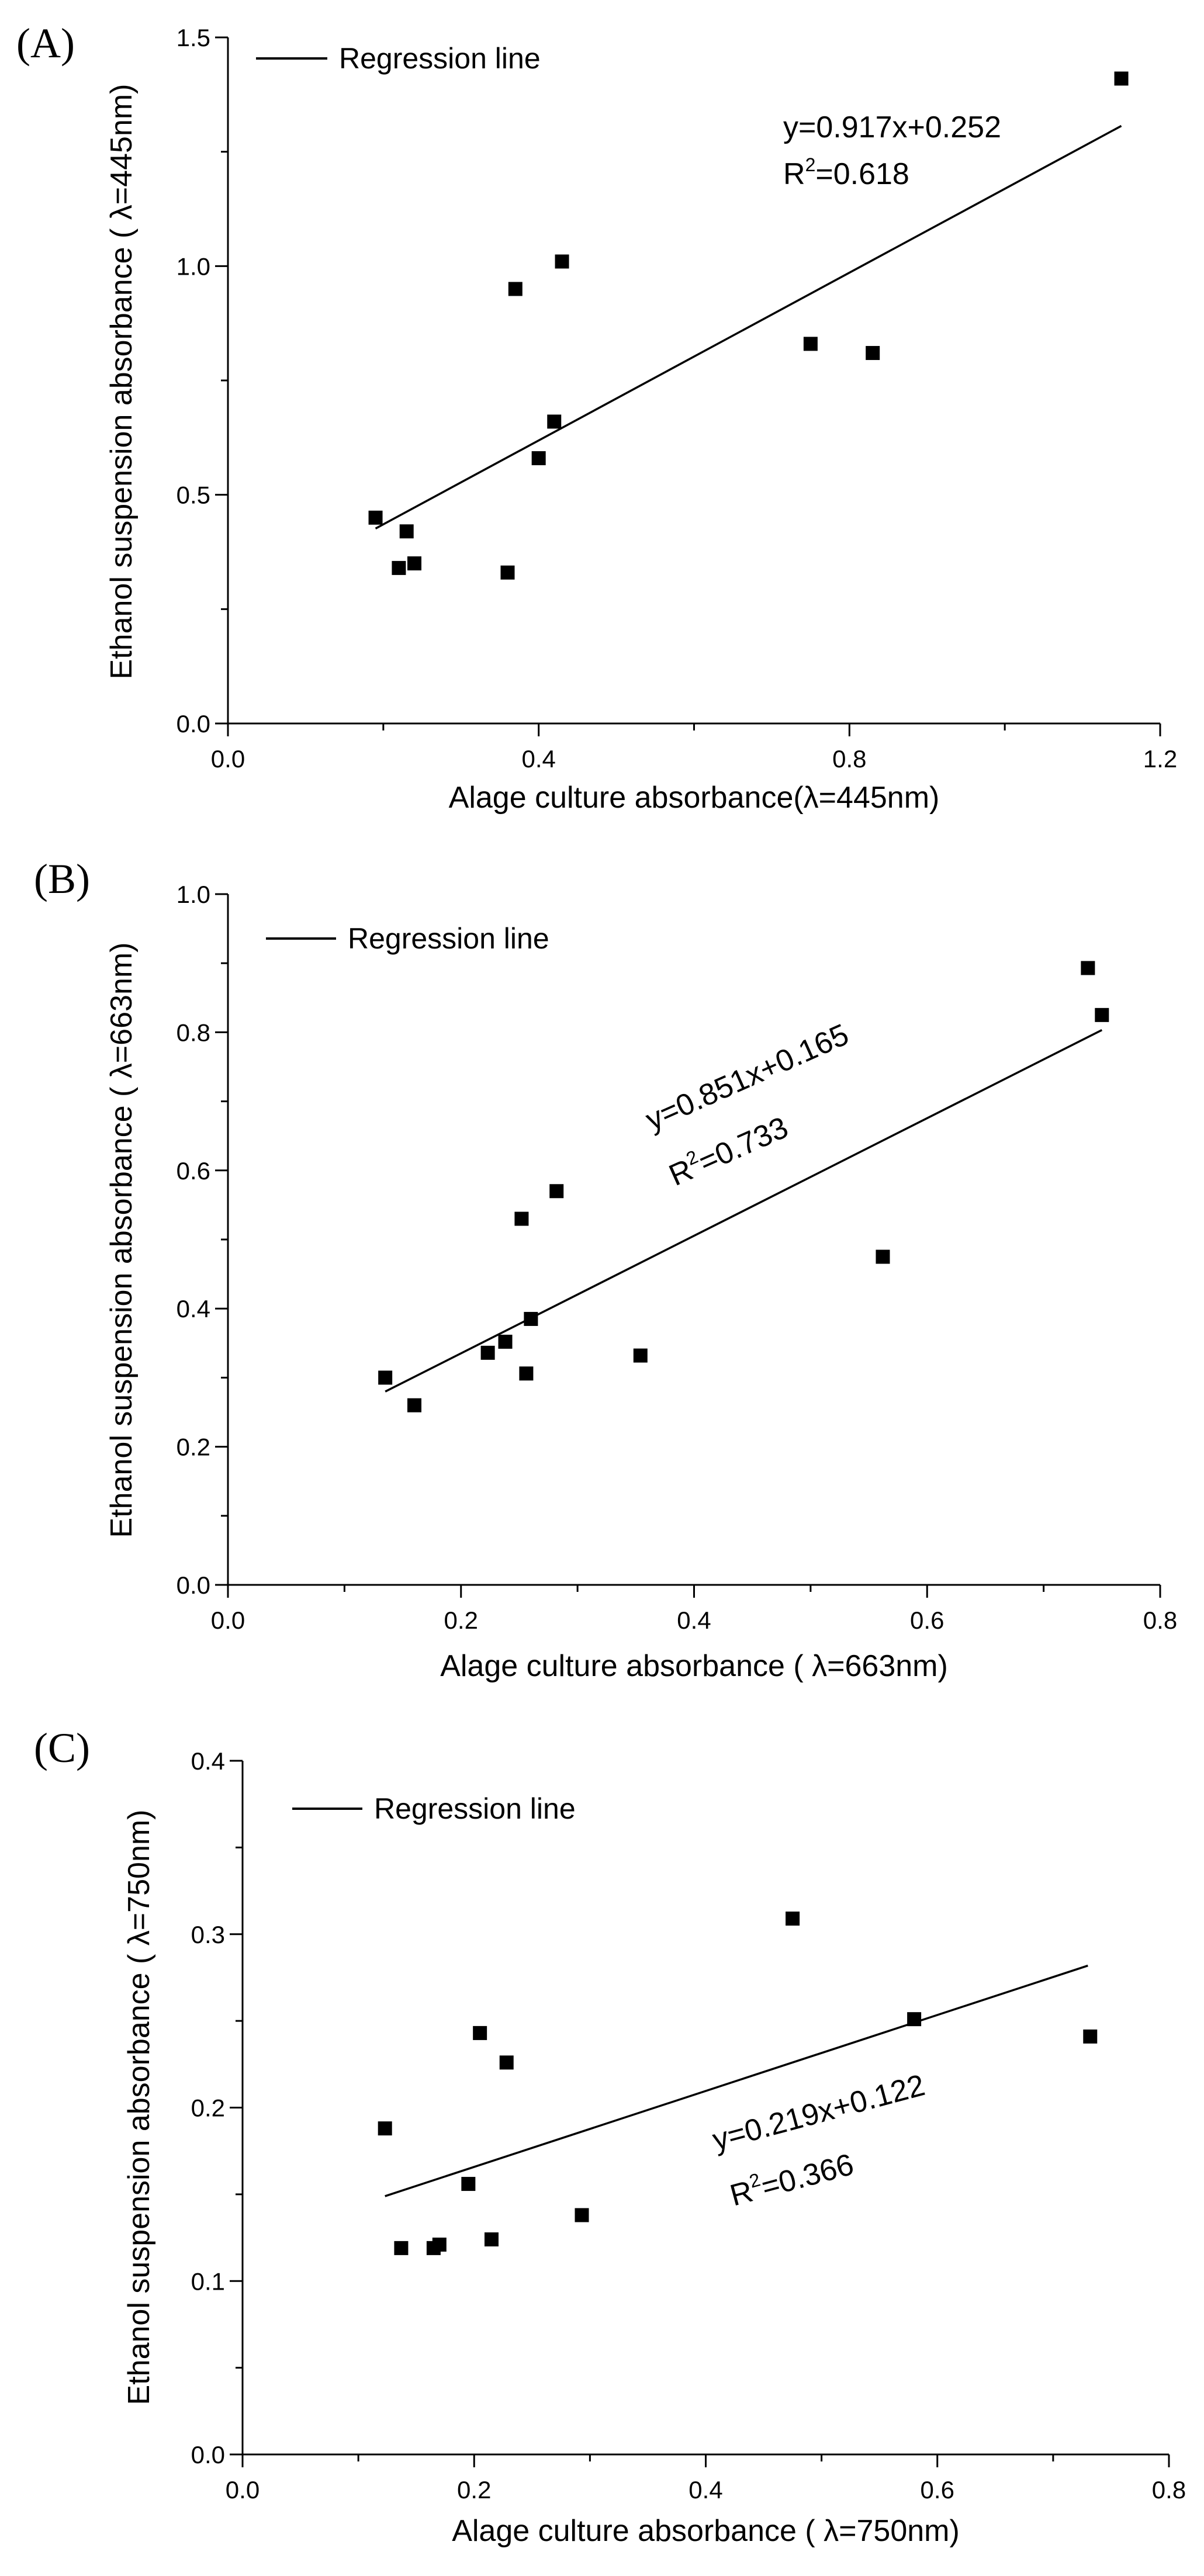  What do you see at coordinates (706, 2531) in the screenshot?
I see `x-axis-title: Alage culture absorbance ( λ=750nm)` at bounding box center [706, 2531].